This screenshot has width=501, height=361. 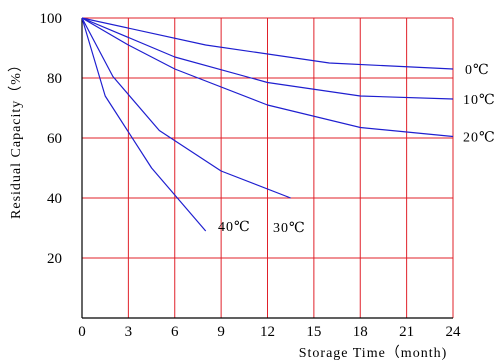 I want to click on x-axis-label: Storage Time（month), so click(x=373, y=353).